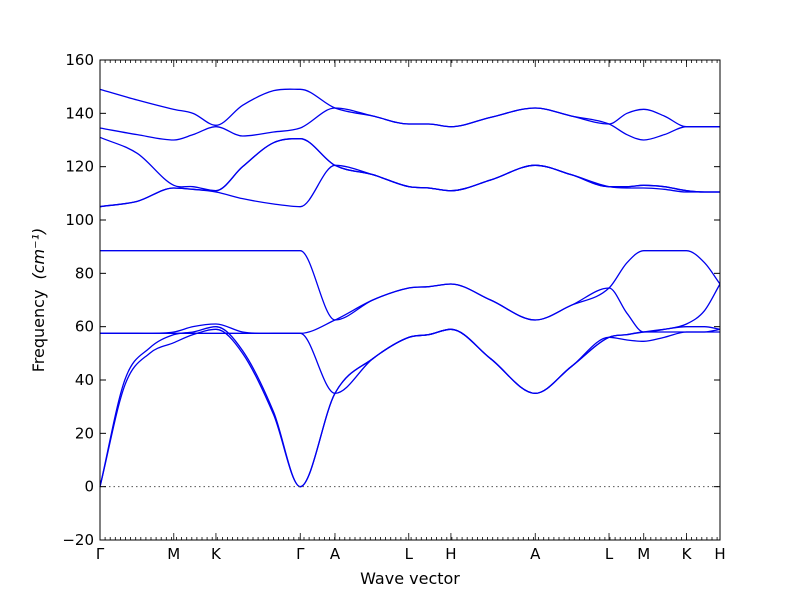  I want to click on y-tick-label: 0, so click(89, 487).